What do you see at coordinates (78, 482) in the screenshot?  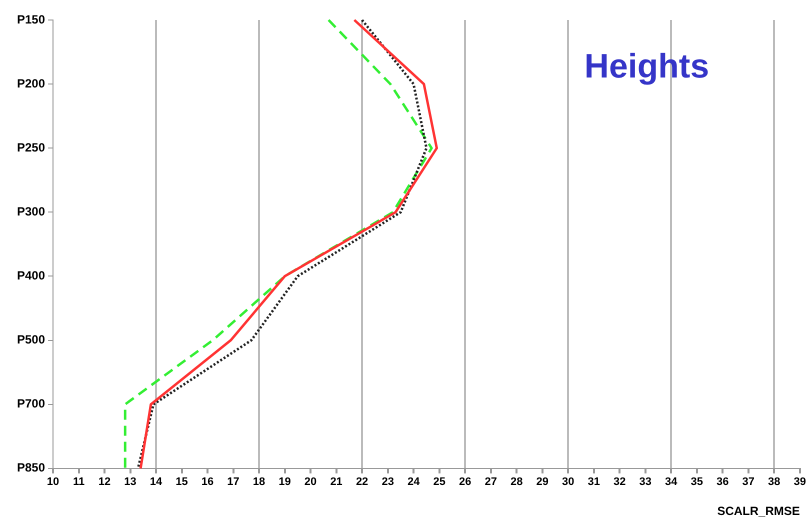 I see `x-tick-label: 11` at bounding box center [78, 482].